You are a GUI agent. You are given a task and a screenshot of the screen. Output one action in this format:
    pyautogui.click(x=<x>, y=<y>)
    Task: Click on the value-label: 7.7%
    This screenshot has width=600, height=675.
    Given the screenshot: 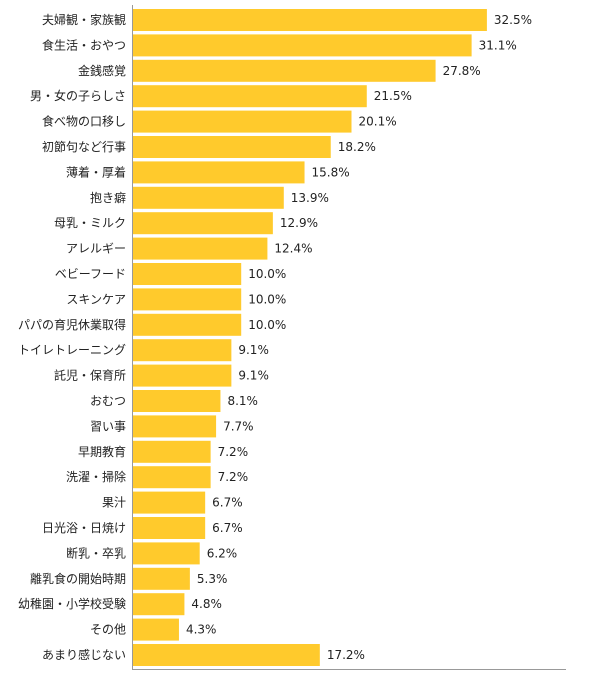 What is the action you would take?
    pyautogui.click(x=238, y=426)
    